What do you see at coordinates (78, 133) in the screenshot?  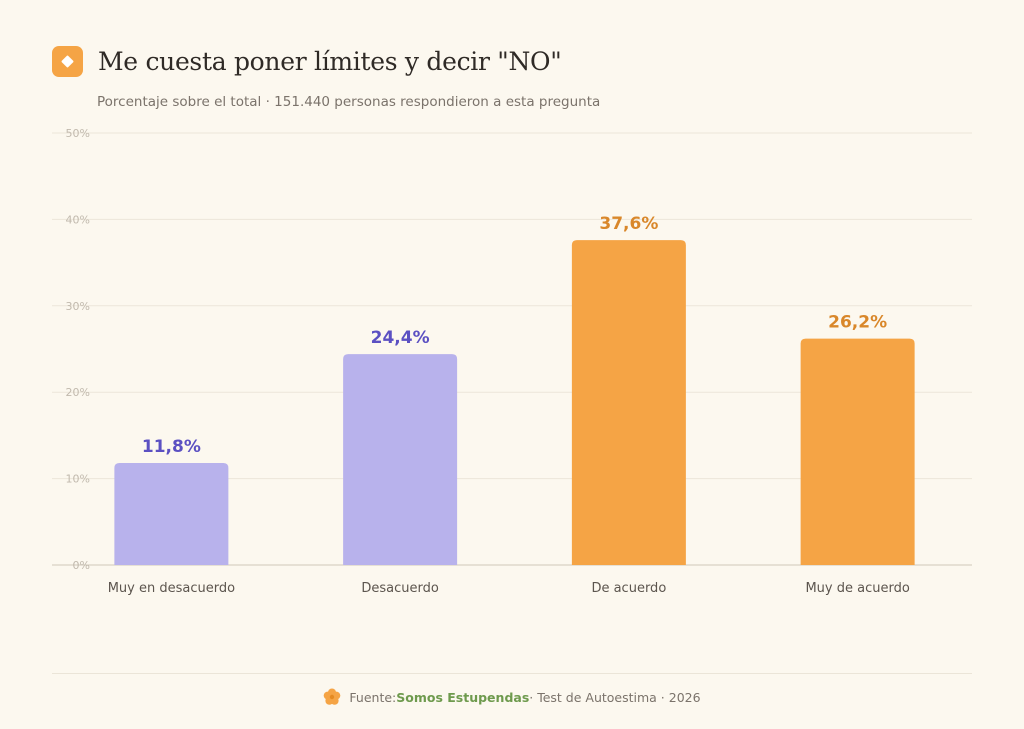 I see `y-tick-label: 50%` at bounding box center [78, 133].